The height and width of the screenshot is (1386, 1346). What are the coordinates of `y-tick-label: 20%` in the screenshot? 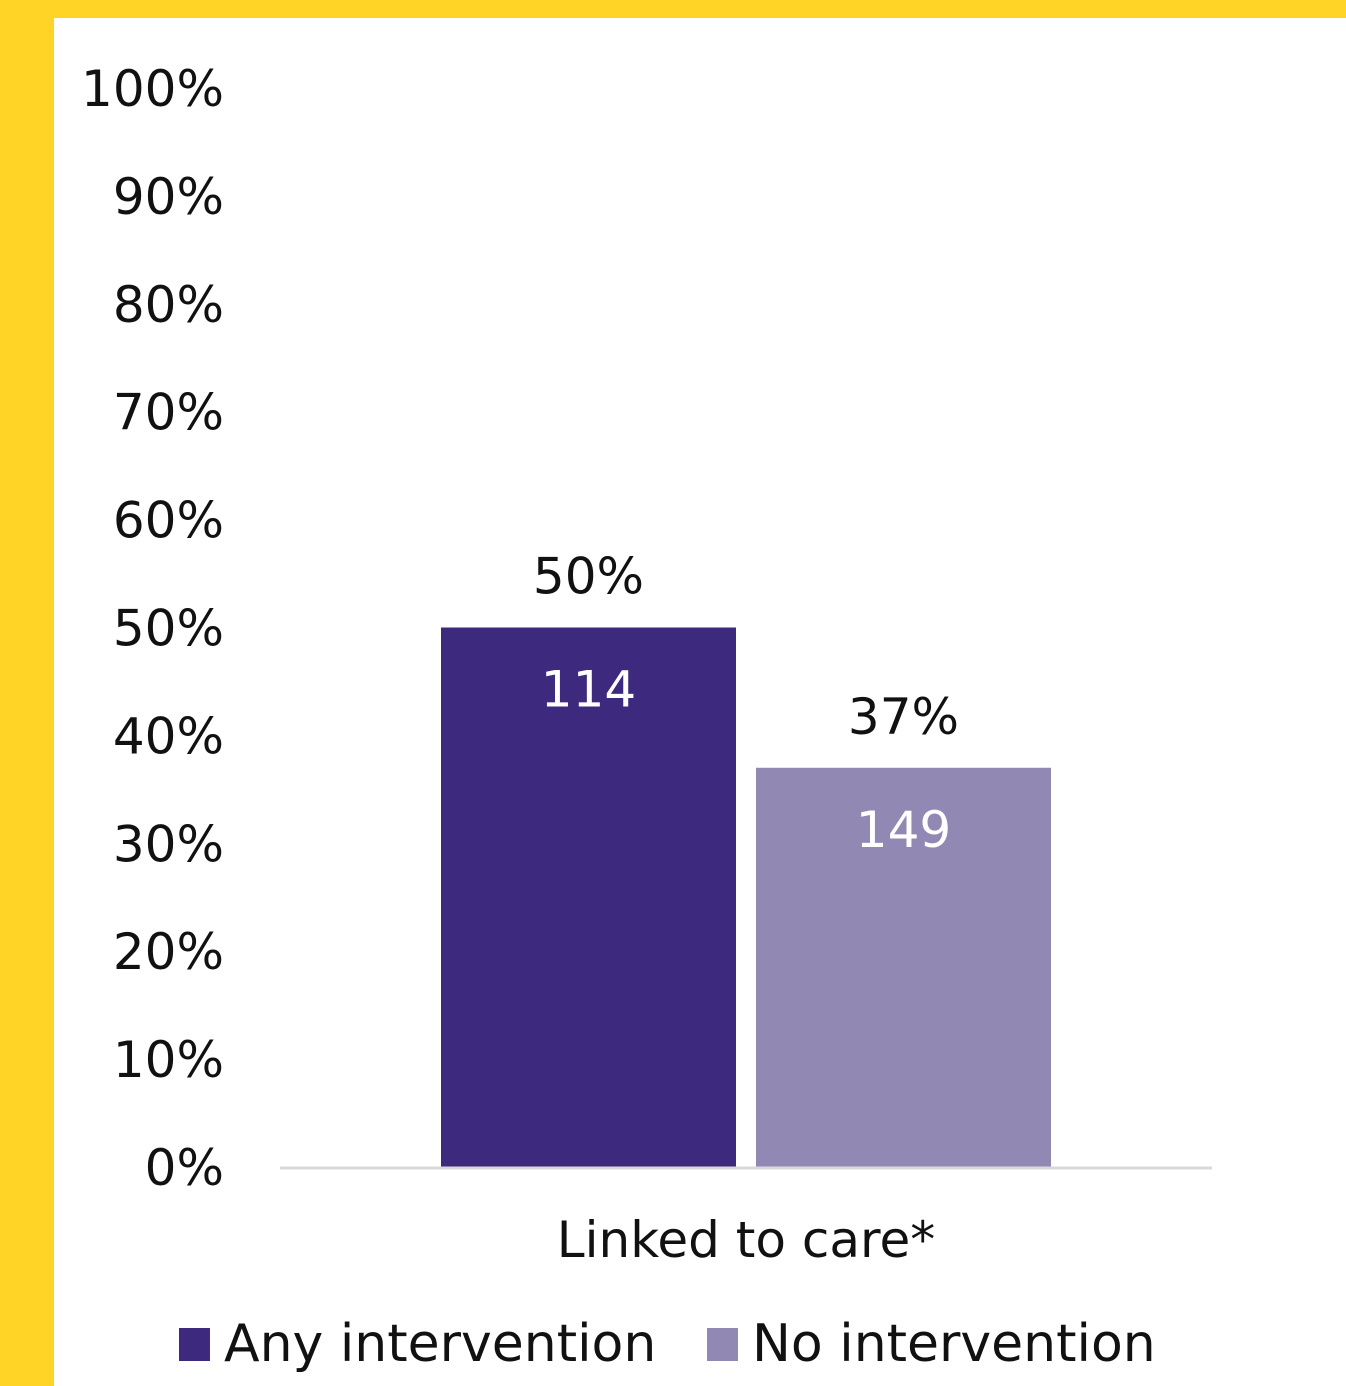 It's located at (168, 952).